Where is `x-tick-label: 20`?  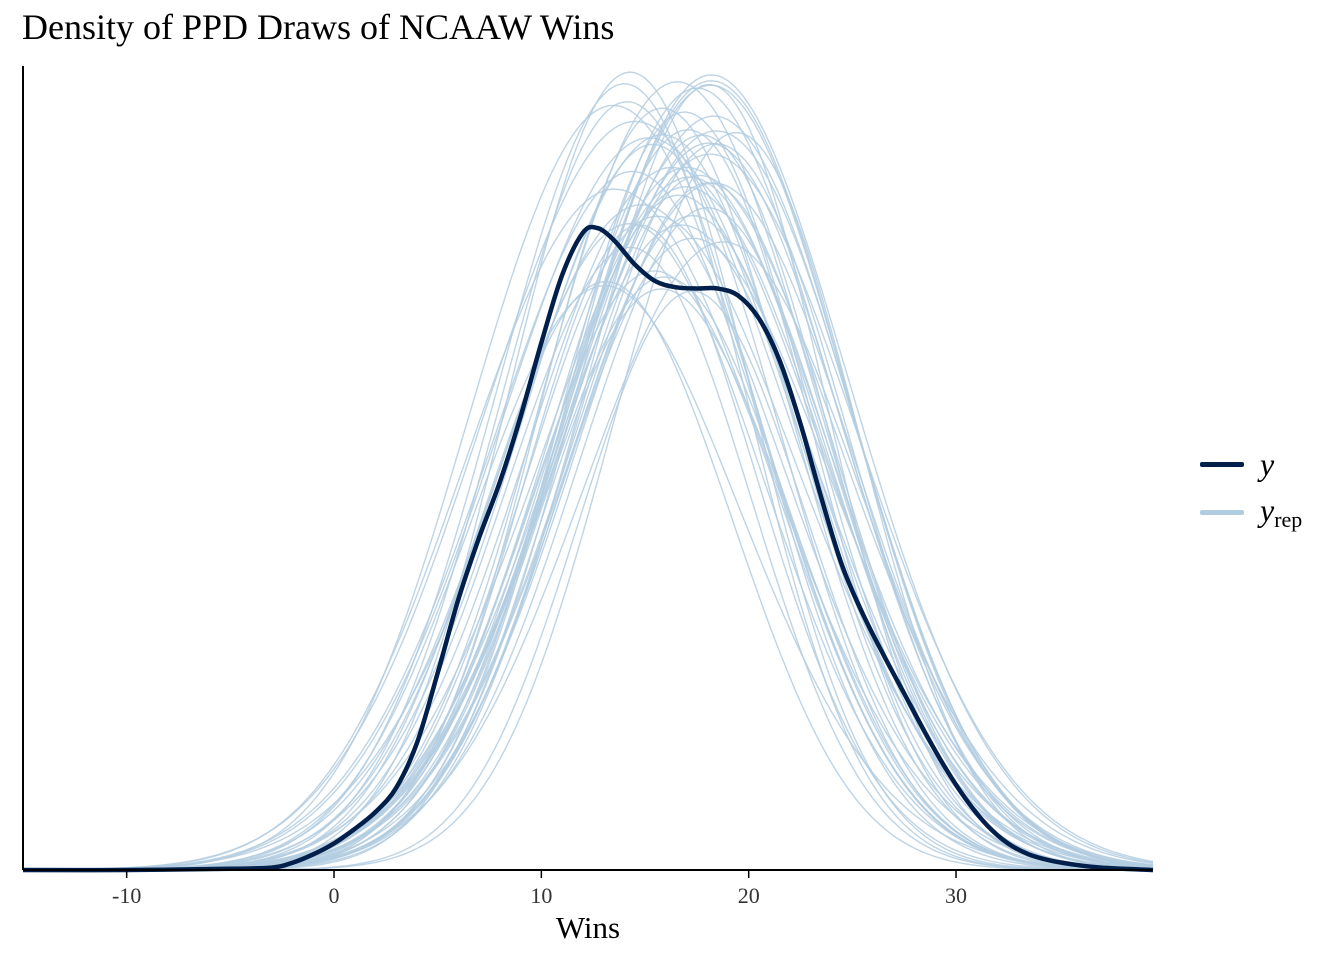
x-tick-label: 20 is located at coordinates (749, 895).